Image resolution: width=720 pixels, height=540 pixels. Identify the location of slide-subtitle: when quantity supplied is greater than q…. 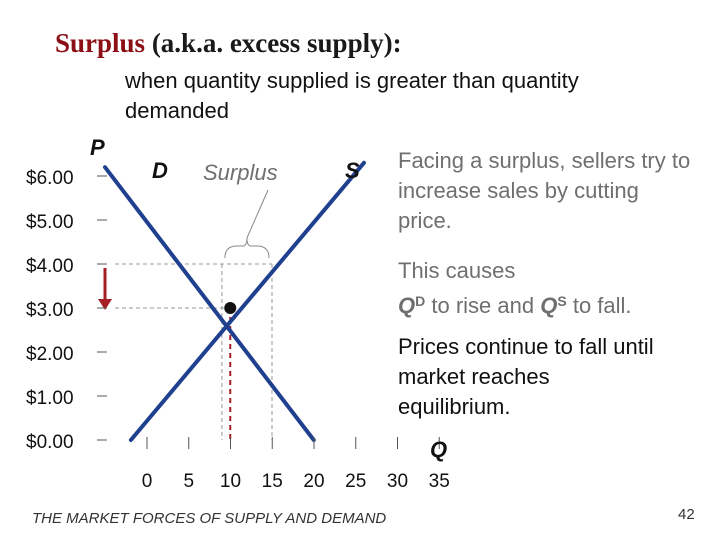
(352, 95).